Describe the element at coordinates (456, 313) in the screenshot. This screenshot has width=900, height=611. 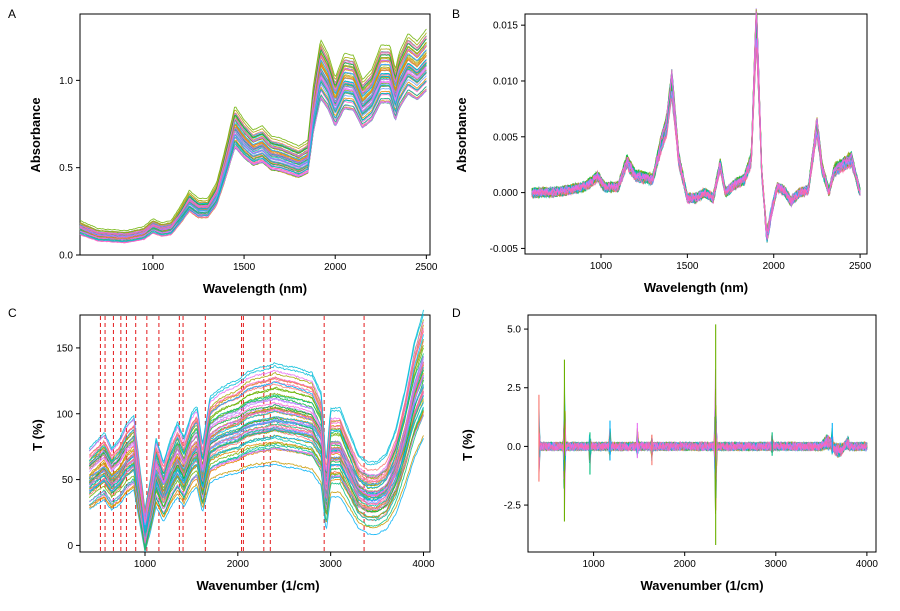
I see `panel-label-d: D` at that location.